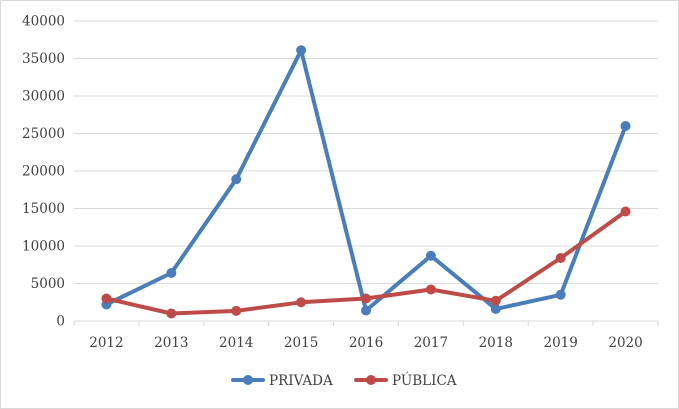 This screenshot has width=679, height=409. I want to click on y-tick-label-40000: 40000, so click(43, 22).